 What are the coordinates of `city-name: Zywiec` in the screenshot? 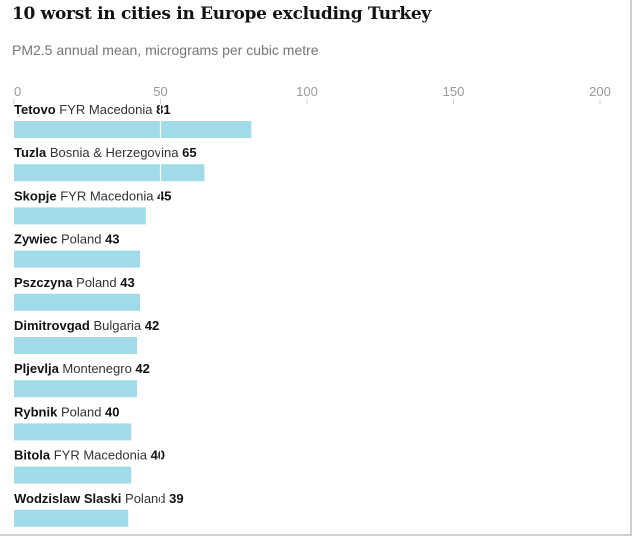 It's located at (35, 239).